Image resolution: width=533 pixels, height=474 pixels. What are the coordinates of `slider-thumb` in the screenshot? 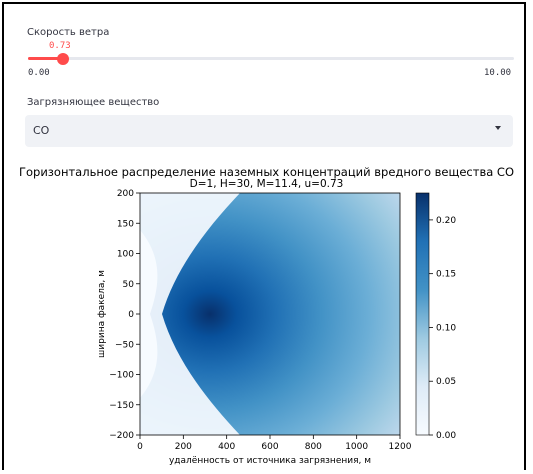 It's located at (63, 59).